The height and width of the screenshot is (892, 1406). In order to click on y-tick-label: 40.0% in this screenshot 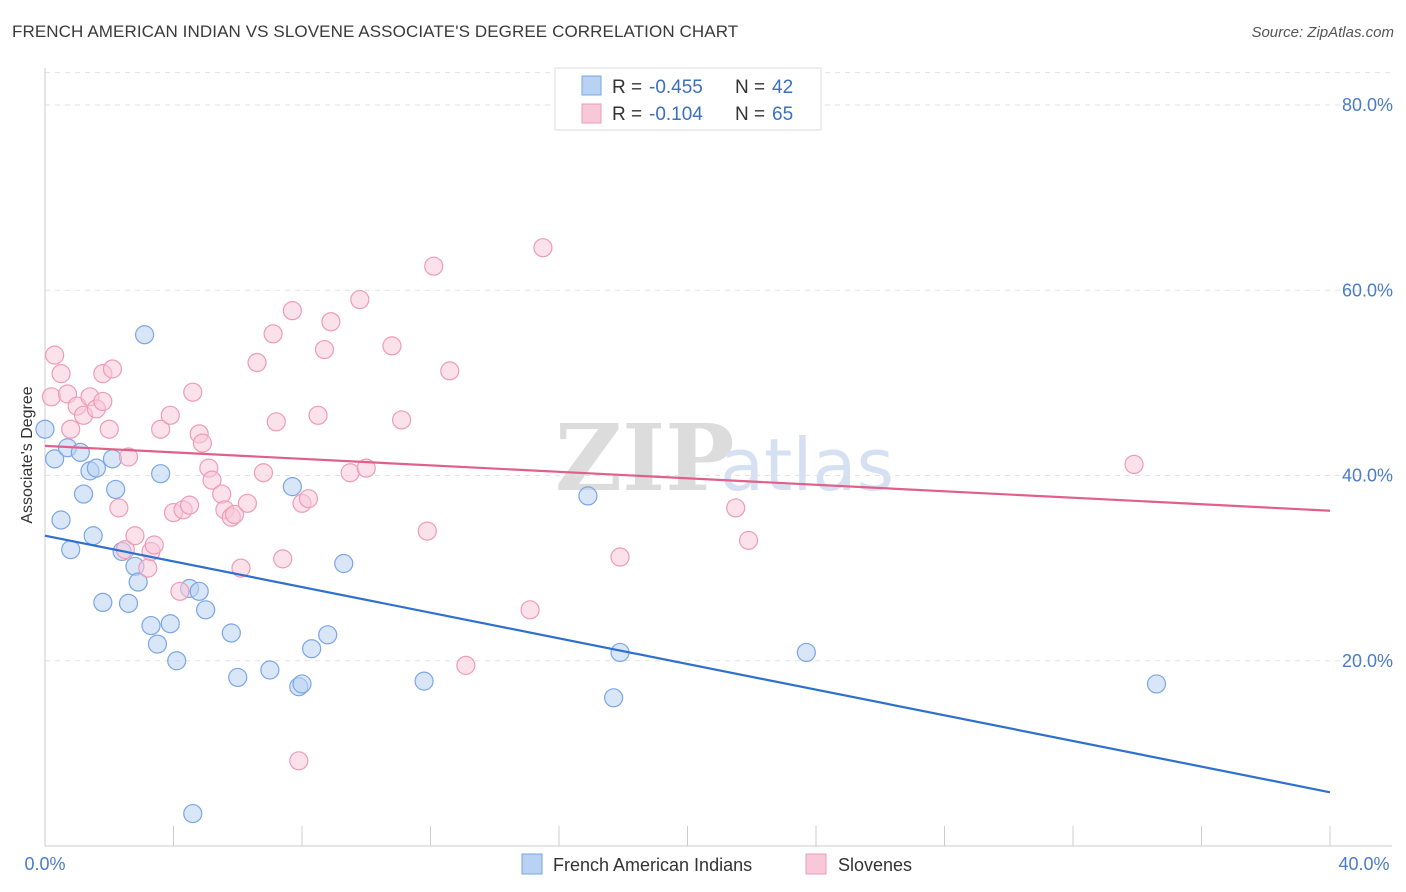, I will do `click(1367, 476)`.